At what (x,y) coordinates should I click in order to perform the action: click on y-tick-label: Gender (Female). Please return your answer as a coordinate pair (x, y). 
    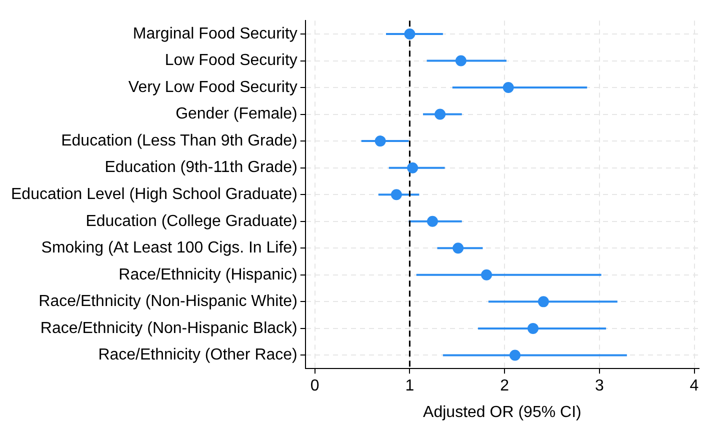
    Looking at the image, I should click on (237, 114).